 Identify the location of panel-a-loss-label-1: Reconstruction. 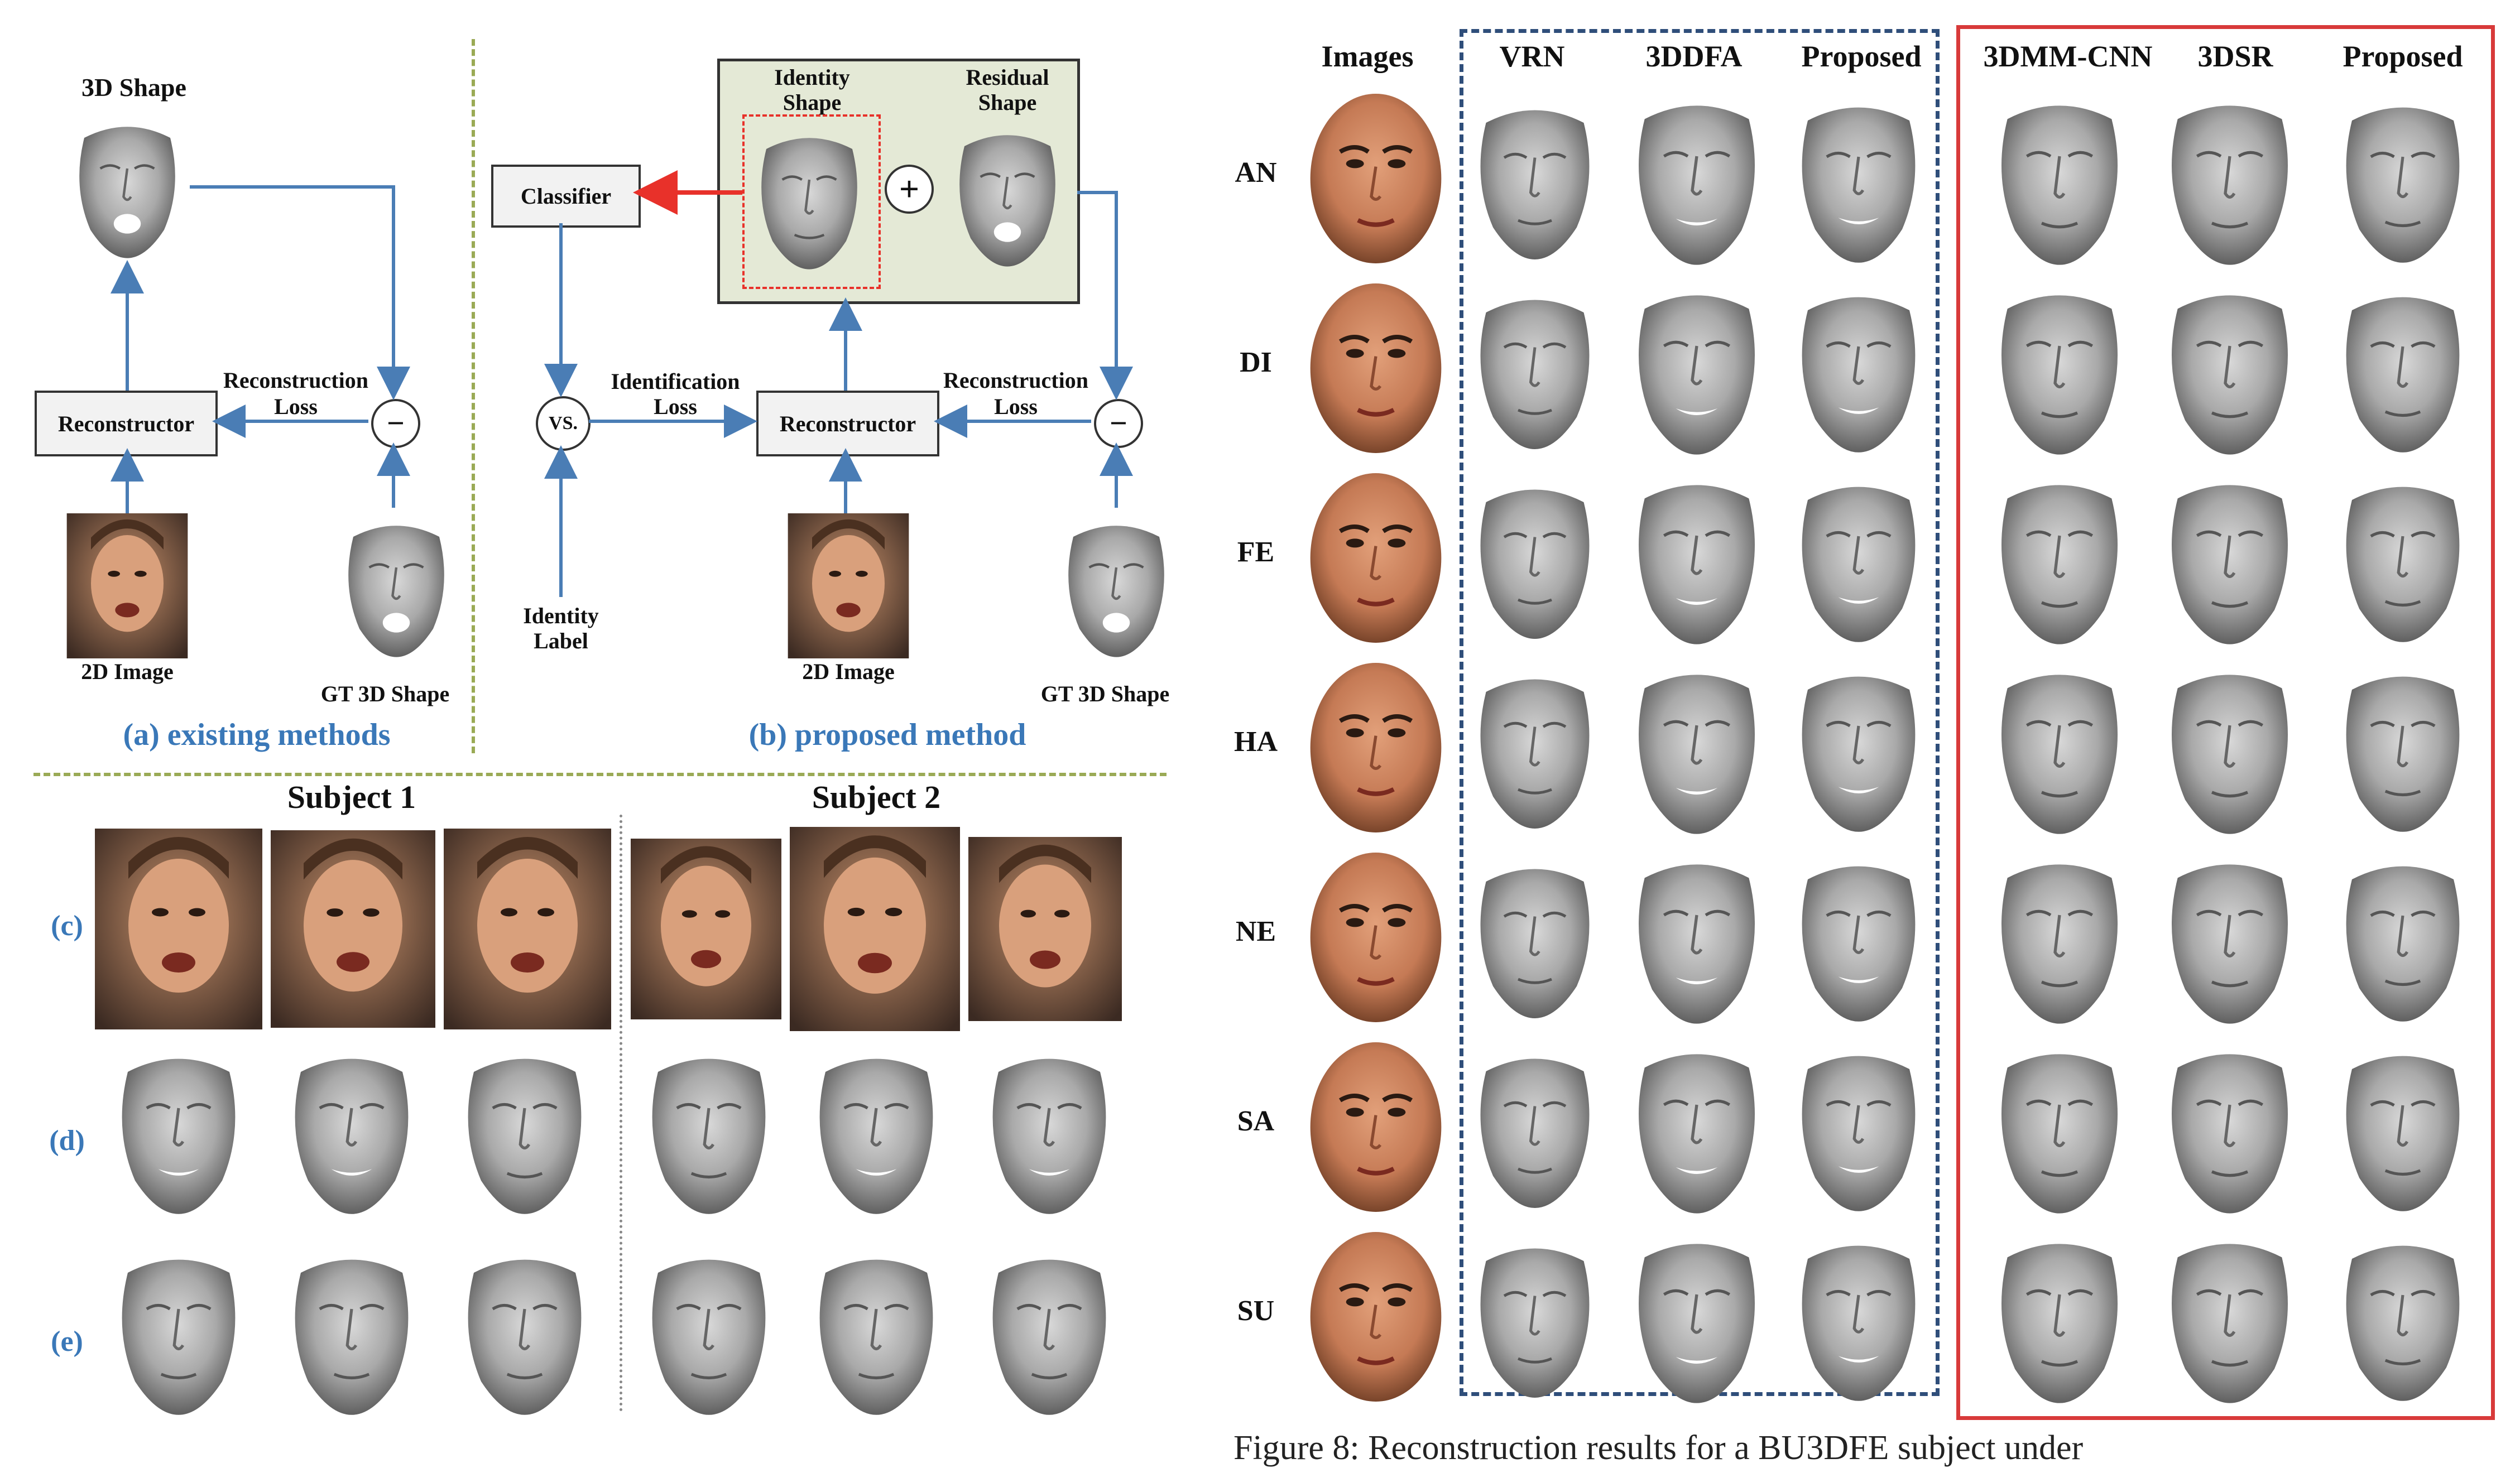
(295, 380).